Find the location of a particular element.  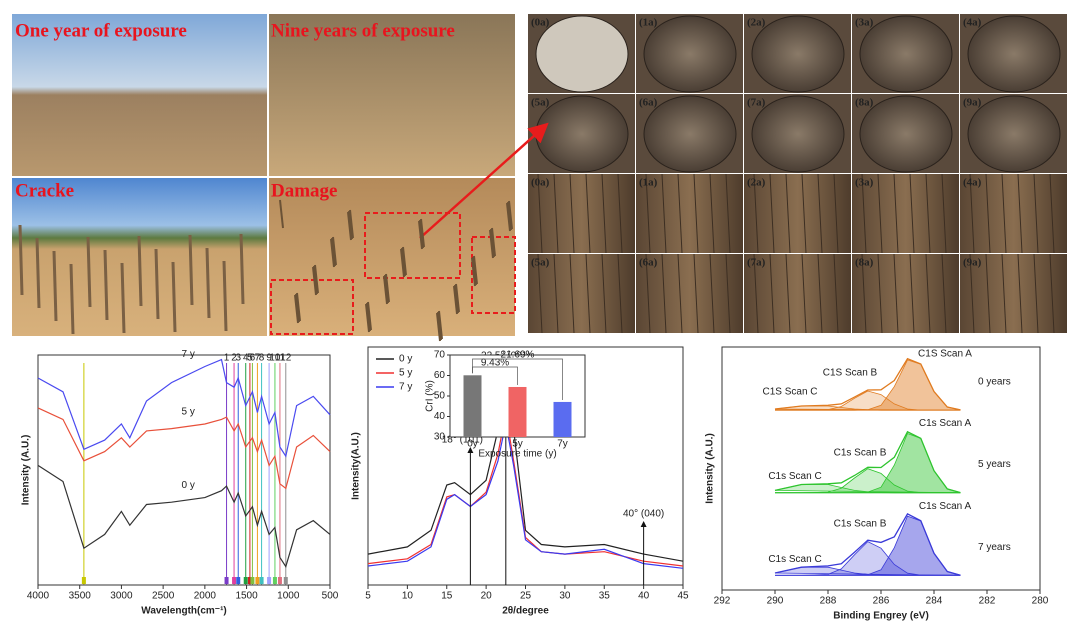

band-label: 5 is located at coordinates (250, 358).